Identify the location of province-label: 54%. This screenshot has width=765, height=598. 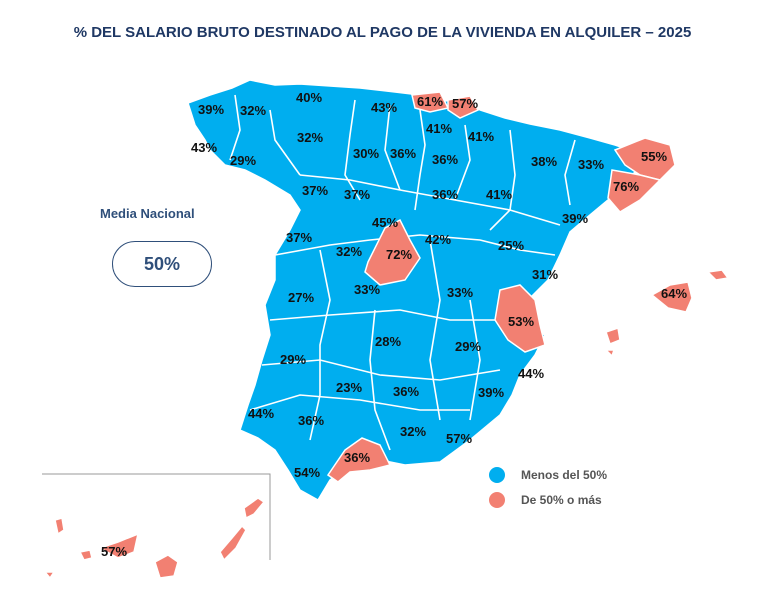
(307, 472).